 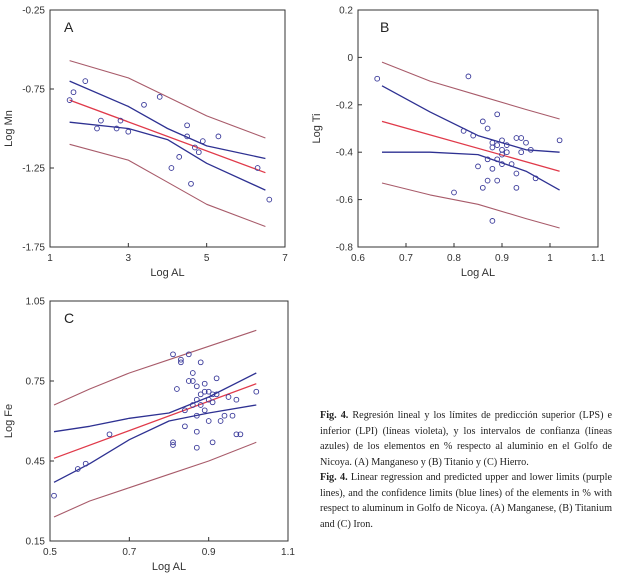 I want to click on panel-b-x-tick-label: 1.1, so click(x=598, y=258).